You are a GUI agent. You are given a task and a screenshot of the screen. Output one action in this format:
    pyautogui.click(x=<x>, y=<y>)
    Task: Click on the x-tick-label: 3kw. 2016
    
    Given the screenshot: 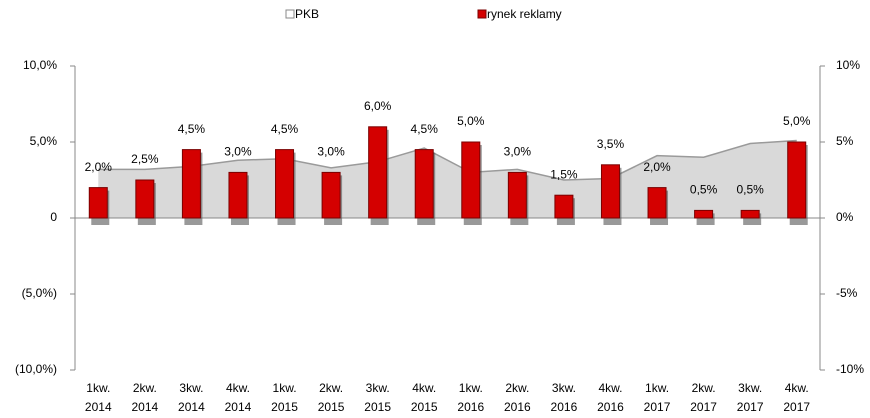 What is the action you would take?
    pyautogui.click(x=564, y=397)
    